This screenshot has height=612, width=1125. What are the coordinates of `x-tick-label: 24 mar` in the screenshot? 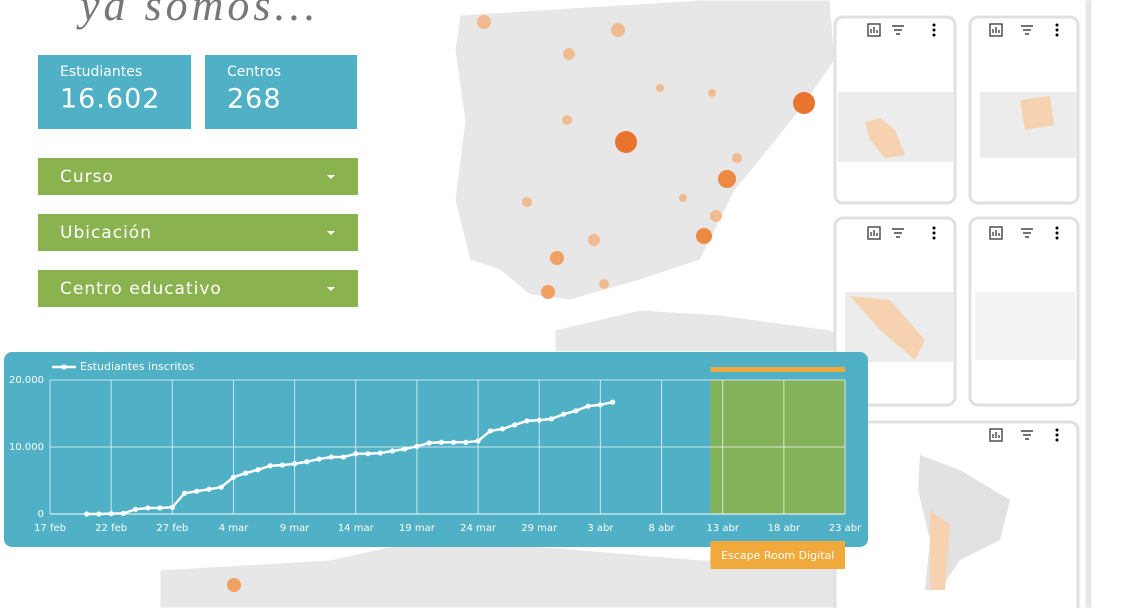 It's located at (478, 528).